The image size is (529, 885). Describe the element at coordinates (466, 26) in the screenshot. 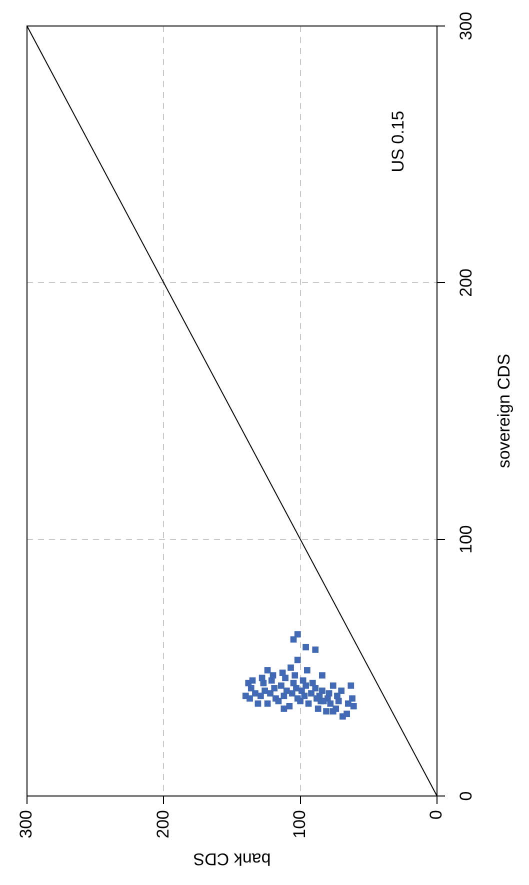

I see `y-tick-label: 300` at that location.